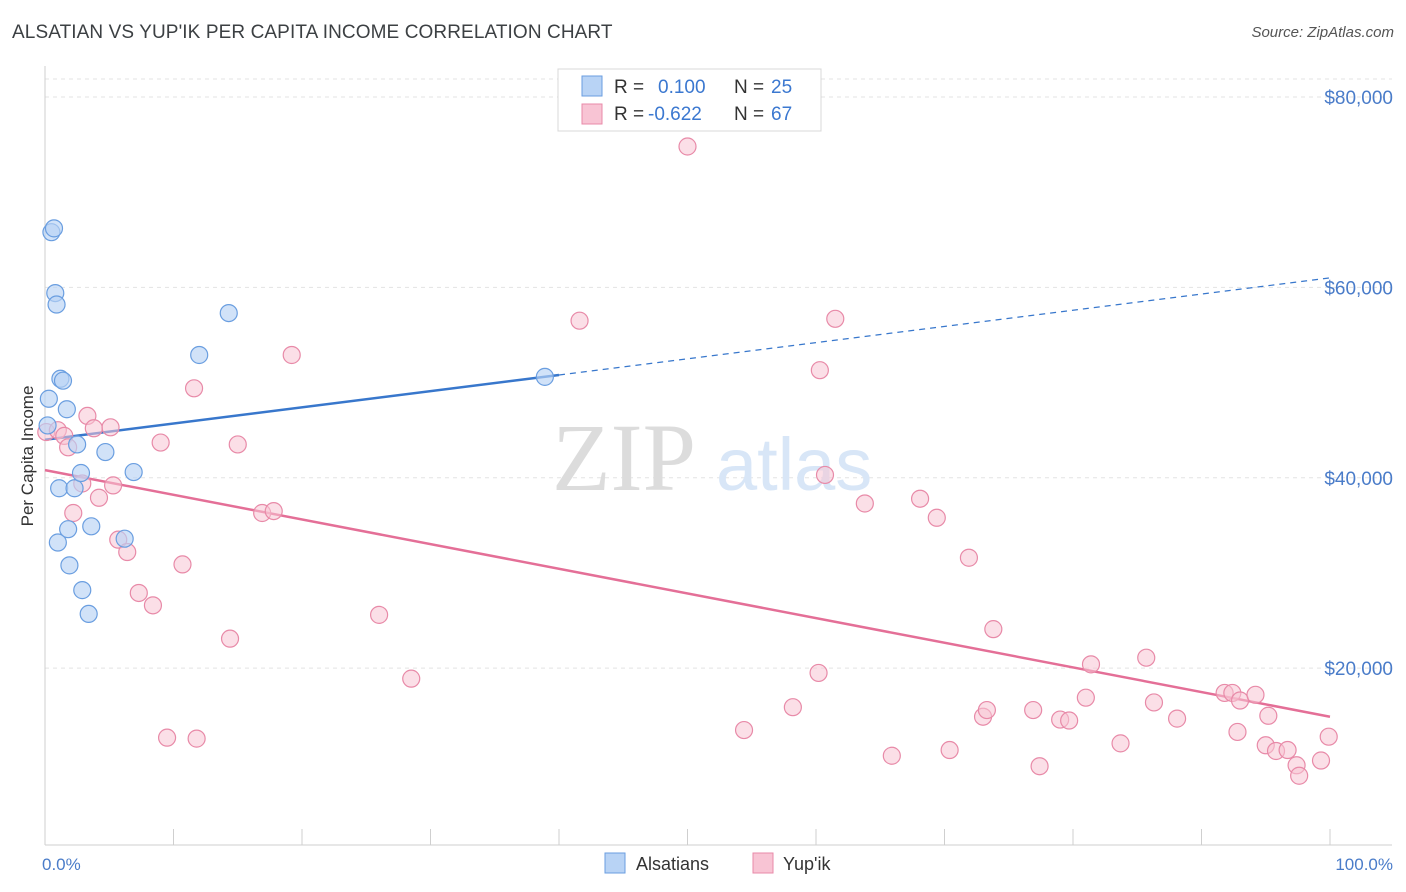 This screenshot has height=892, width=1406. Describe the element at coordinates (1358, 288) in the screenshot. I see `y-tick-label: $60,000` at that location.